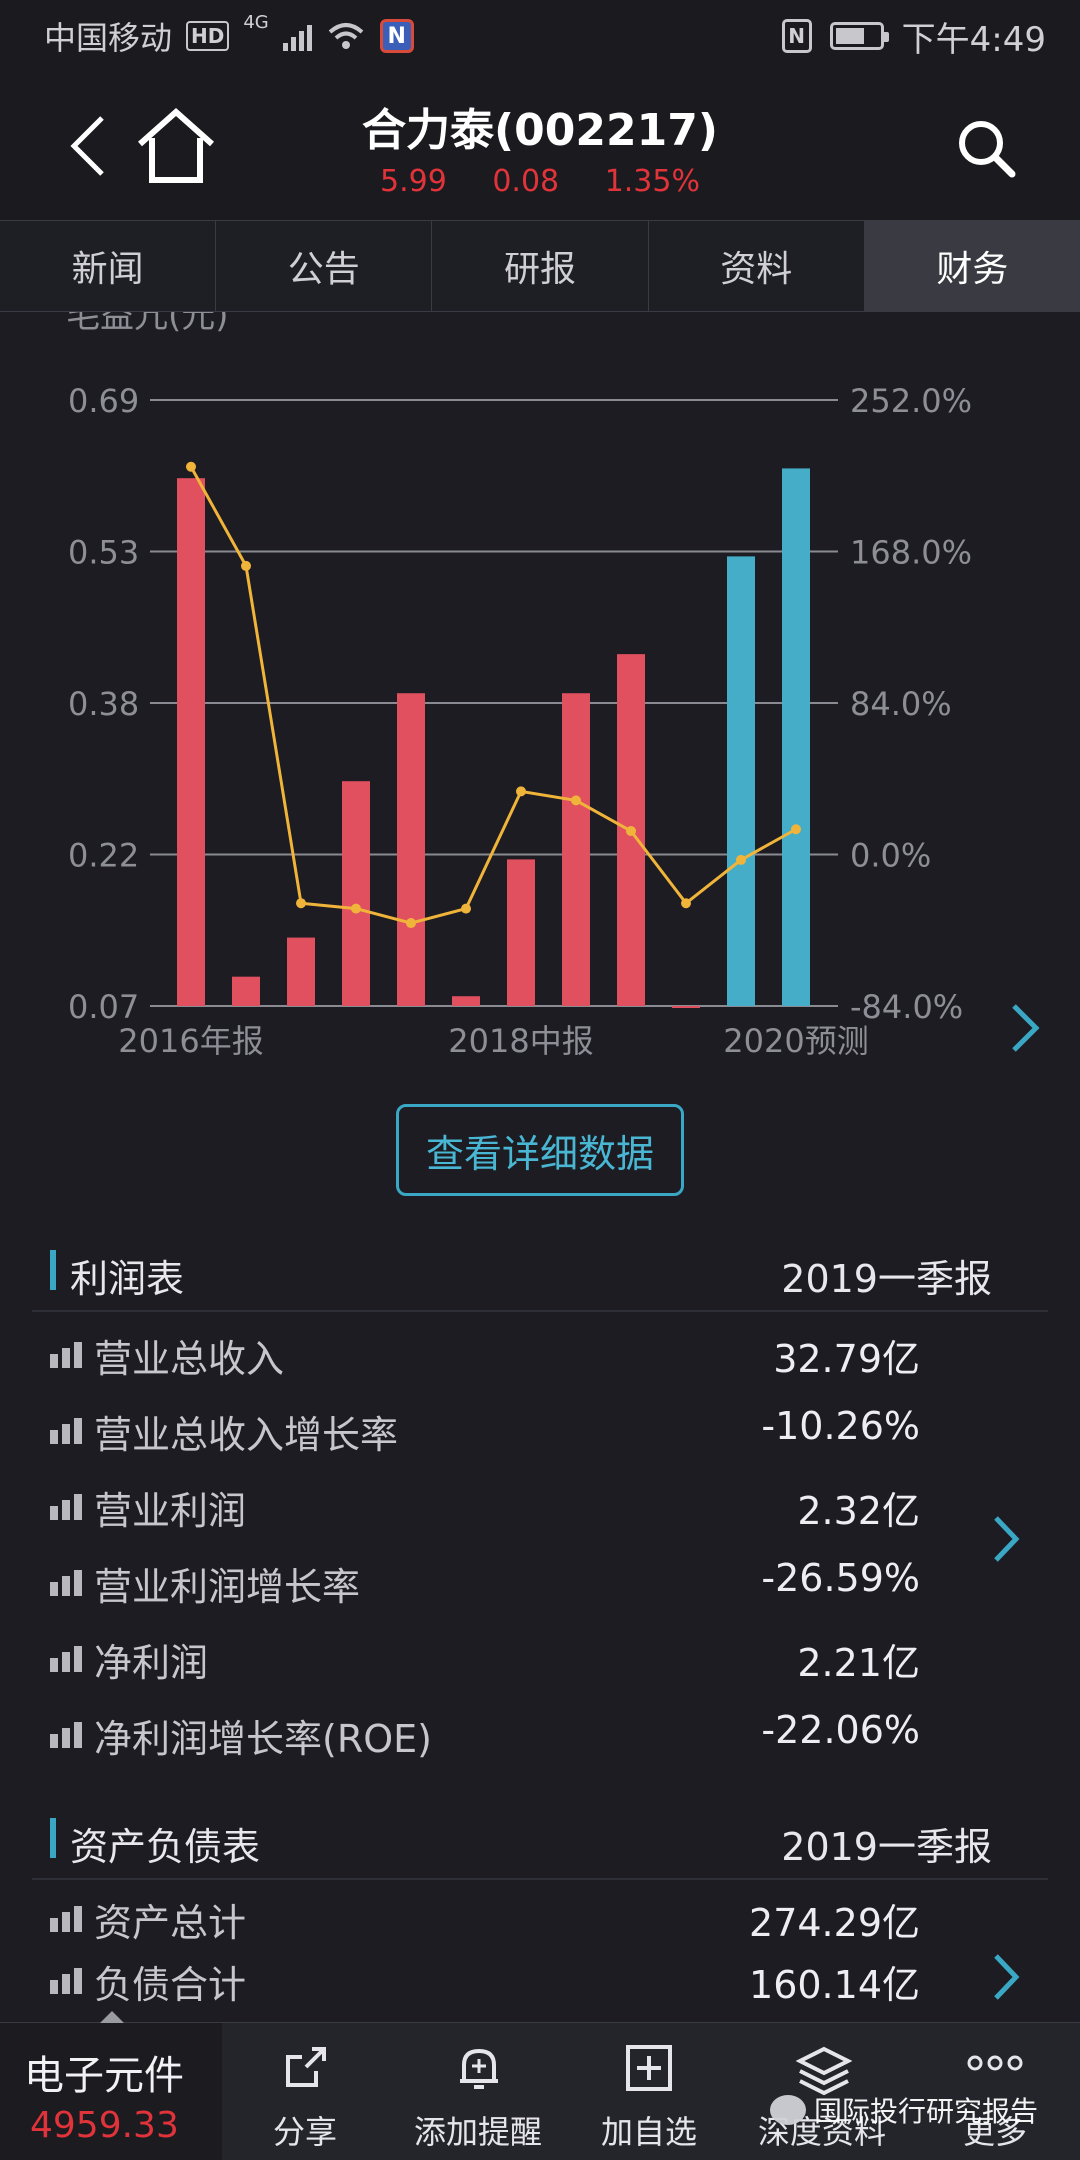 This screenshot has width=1080, height=2160. I want to click on hd-badge: HD, so click(208, 36).